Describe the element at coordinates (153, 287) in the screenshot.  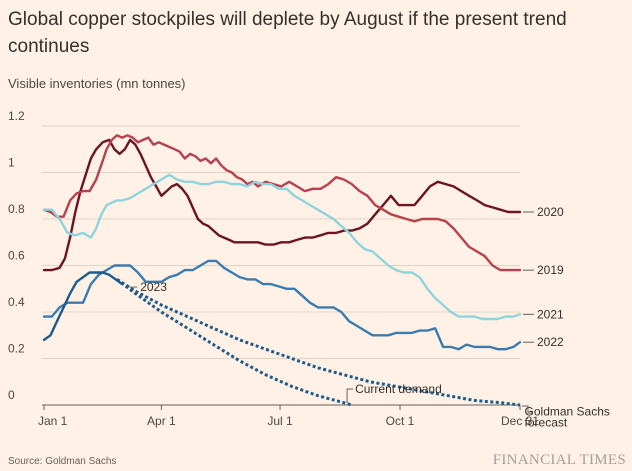
I see `annotation-2023: 2023` at that location.